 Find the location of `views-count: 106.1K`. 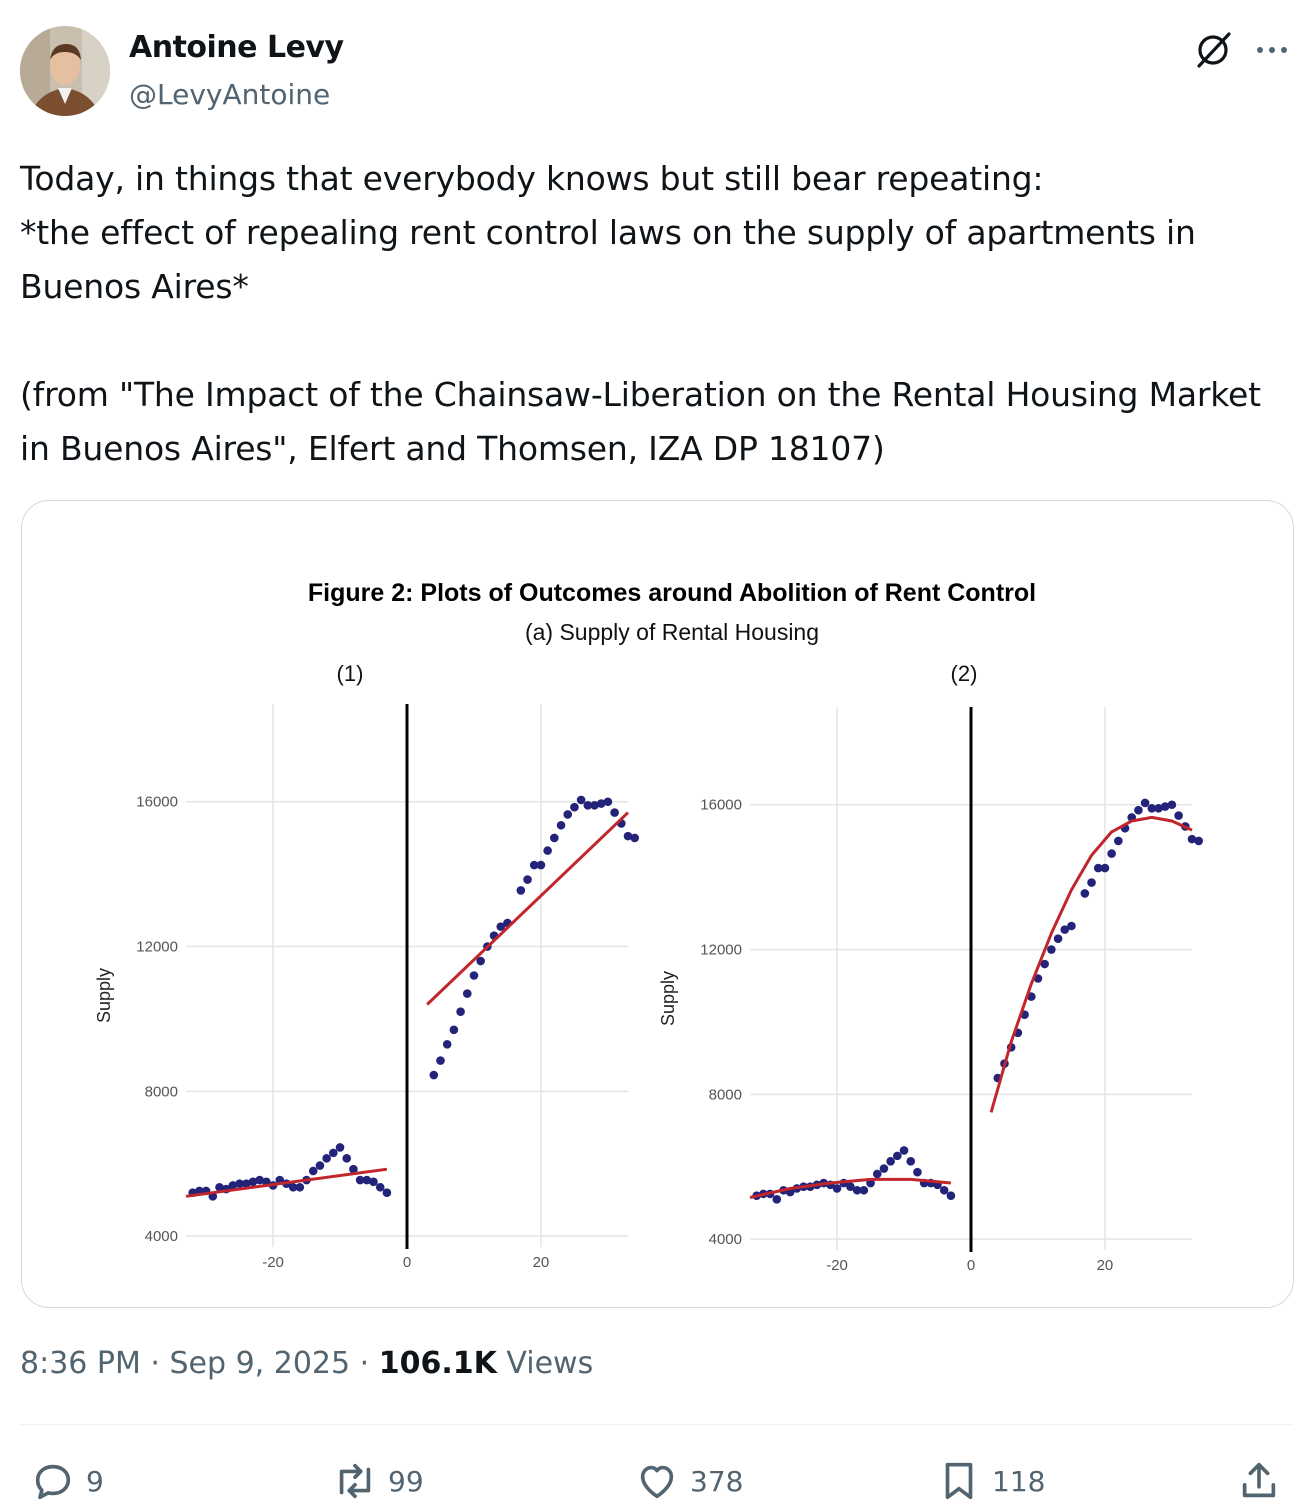

views-count: 106.1K is located at coordinates (437, 1363).